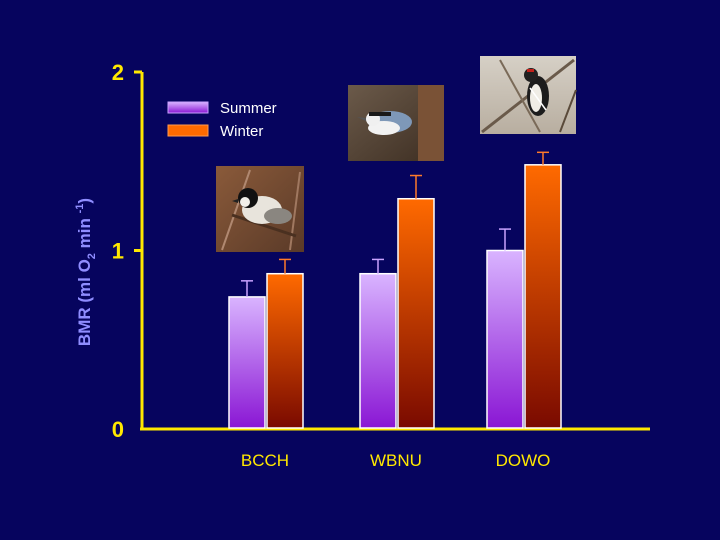 The image size is (720, 540). I want to click on y-tick-label: 1, so click(118, 251).